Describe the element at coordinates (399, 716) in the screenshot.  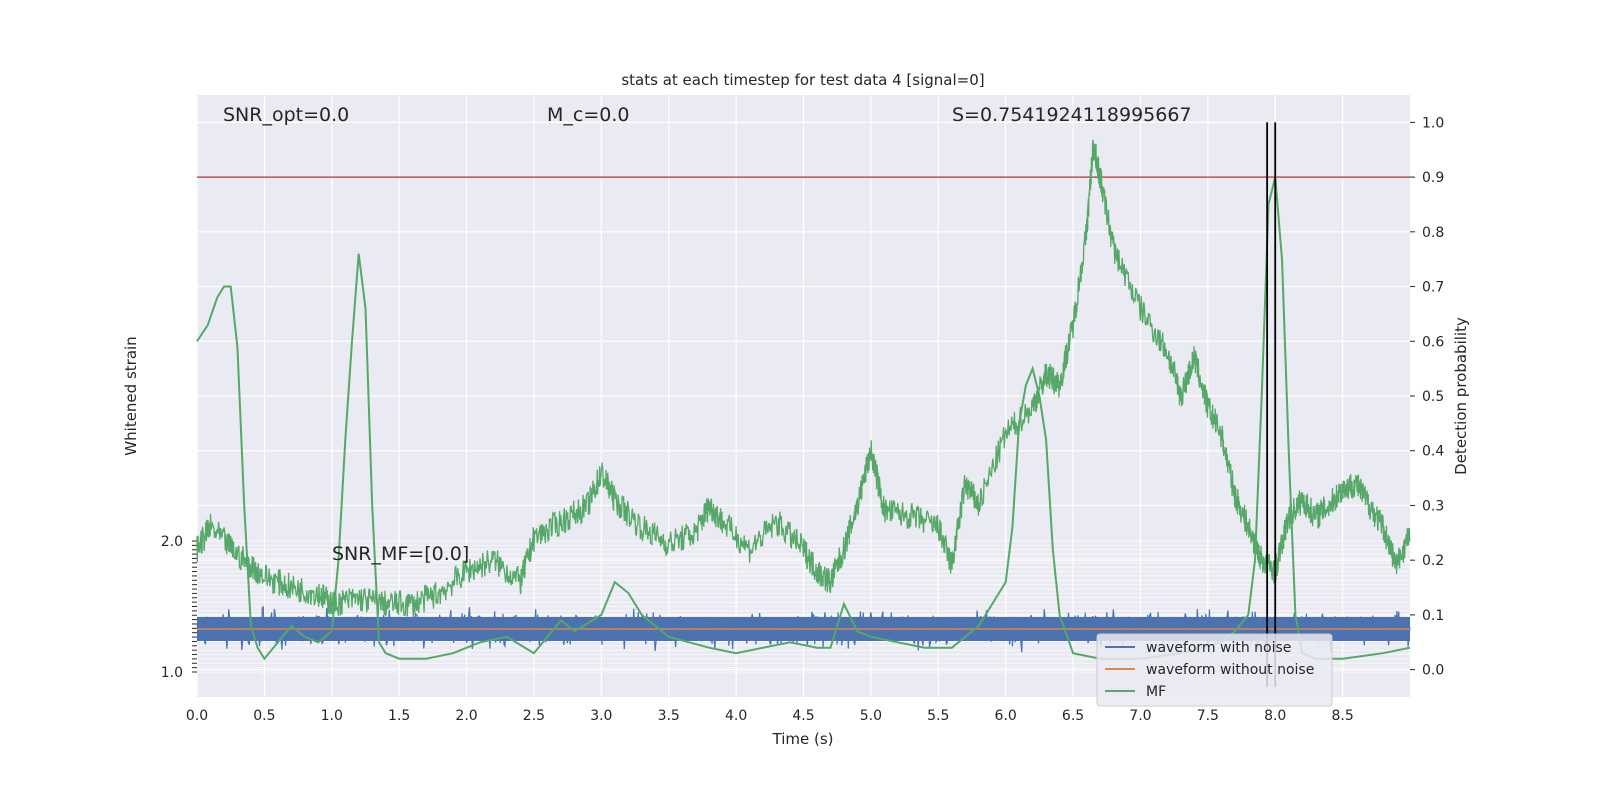
I see `x-tick-label: 1.5` at that location.